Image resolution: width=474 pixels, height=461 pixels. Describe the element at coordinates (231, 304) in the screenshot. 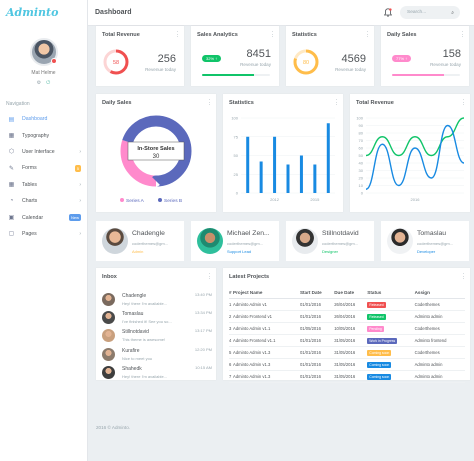

I see `cell-number: 1` at that location.